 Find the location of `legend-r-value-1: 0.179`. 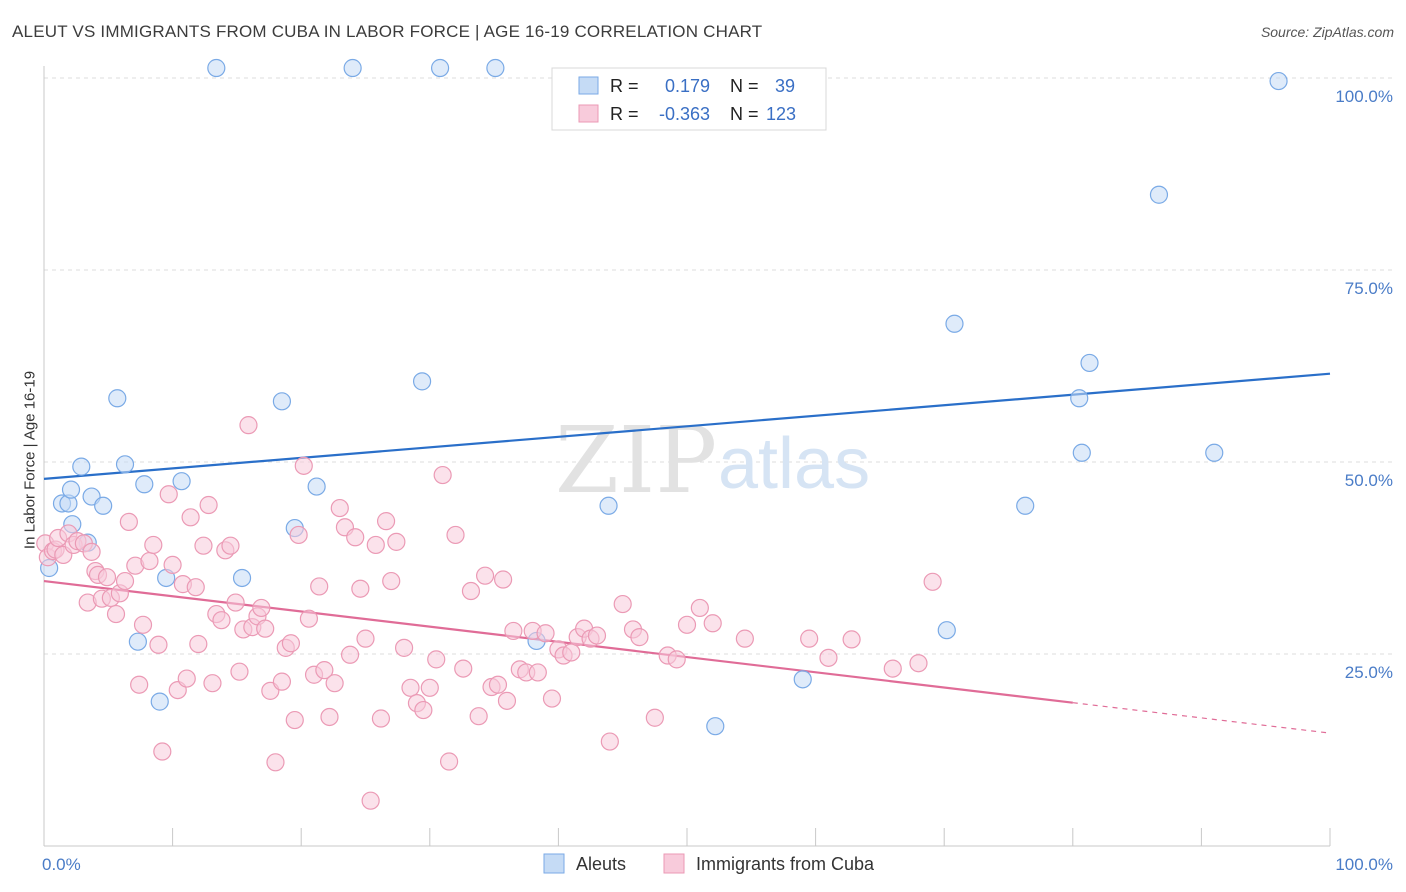

legend-r-value-1: 0.179 is located at coordinates (687, 86).